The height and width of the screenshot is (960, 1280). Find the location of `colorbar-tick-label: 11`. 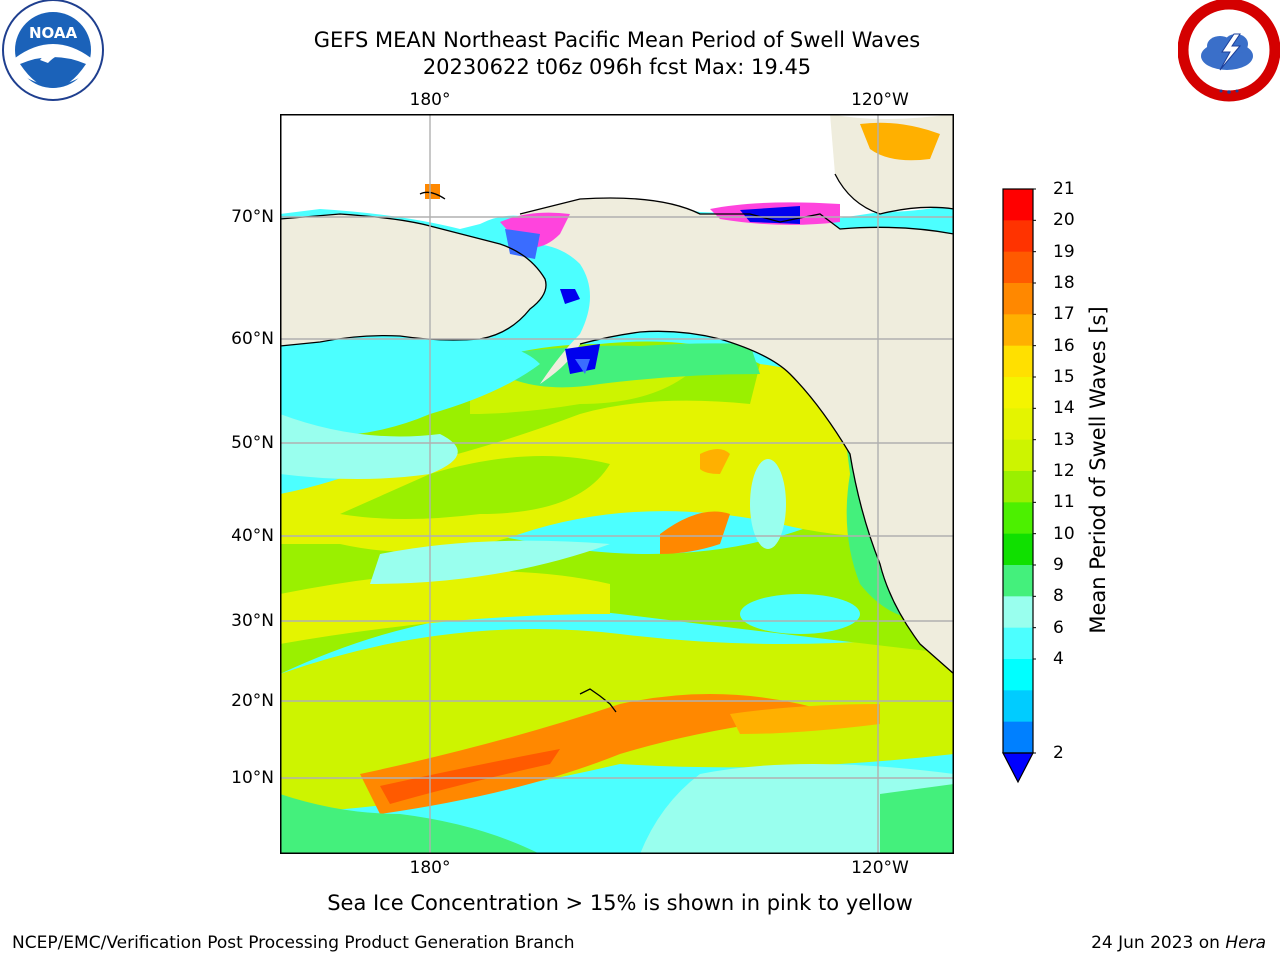

colorbar-tick-label: 11 is located at coordinates (1064, 502).